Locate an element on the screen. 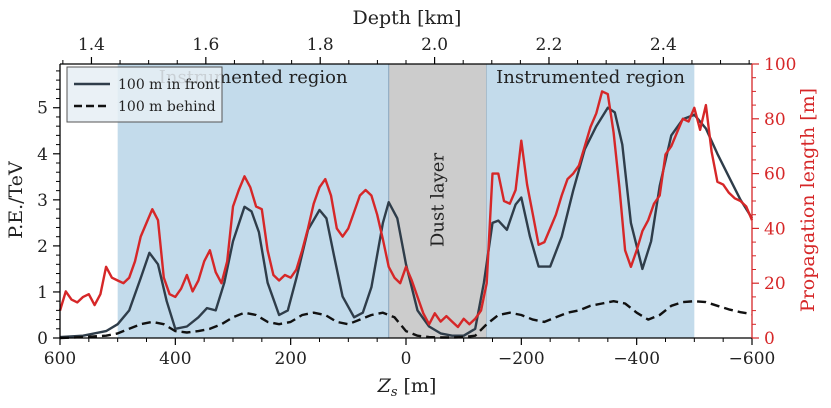 Image resolution: width=831 pixels, height=408 pixels. top-tick-label-5: 2.4 is located at coordinates (663, 45).